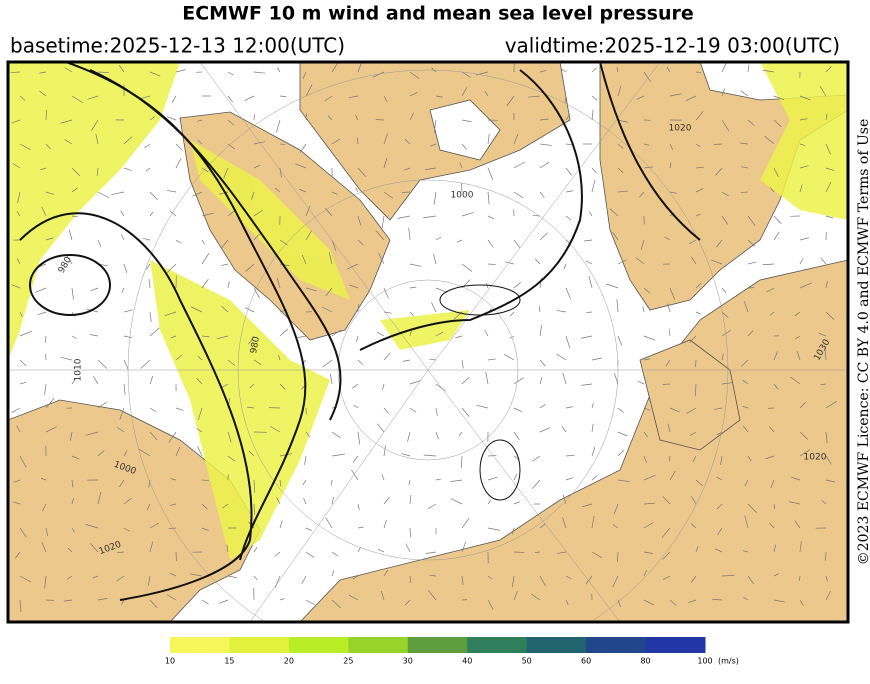 This screenshot has width=870, height=684. What do you see at coordinates (728, 661) in the screenshot?
I see `colorbar-unit: (m/s)` at bounding box center [728, 661].